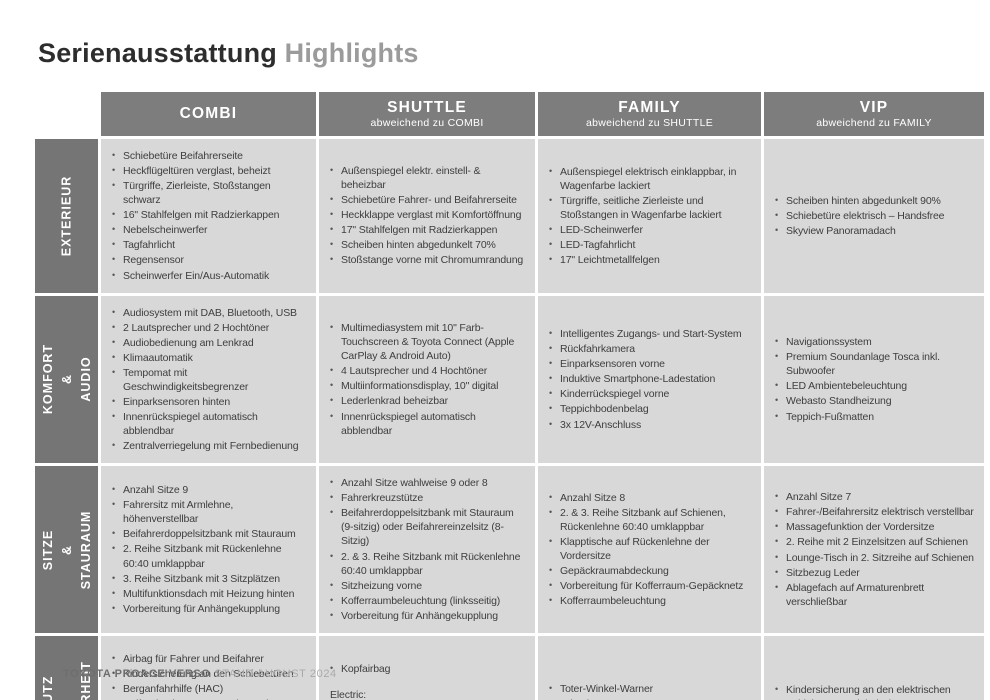  I want to click on equipment-item-text: Heckklappe verglast mit Komfortöffnung, so click(431, 215).